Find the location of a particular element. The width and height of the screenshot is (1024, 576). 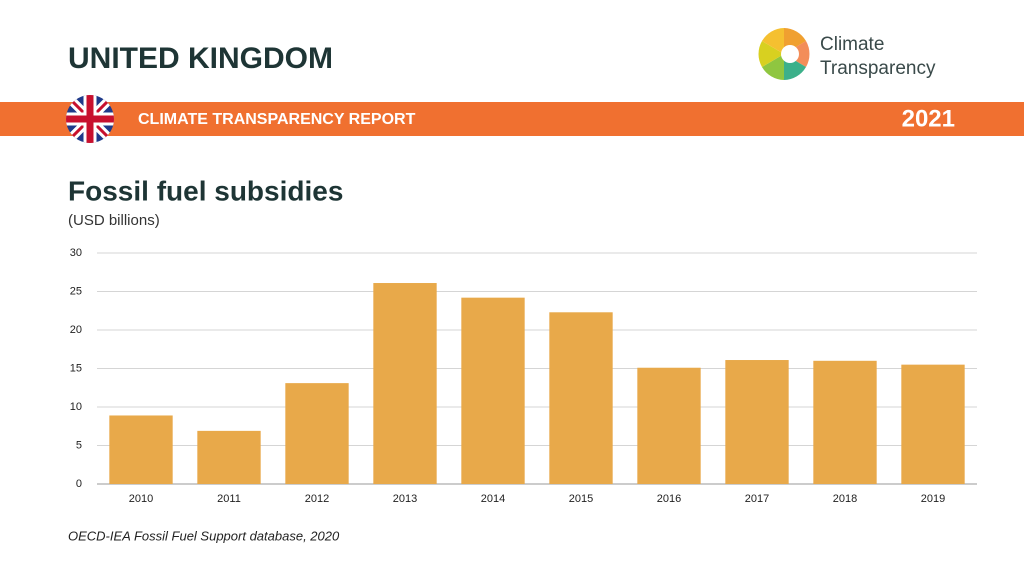

x-tick-label: 2019 is located at coordinates (933, 499).